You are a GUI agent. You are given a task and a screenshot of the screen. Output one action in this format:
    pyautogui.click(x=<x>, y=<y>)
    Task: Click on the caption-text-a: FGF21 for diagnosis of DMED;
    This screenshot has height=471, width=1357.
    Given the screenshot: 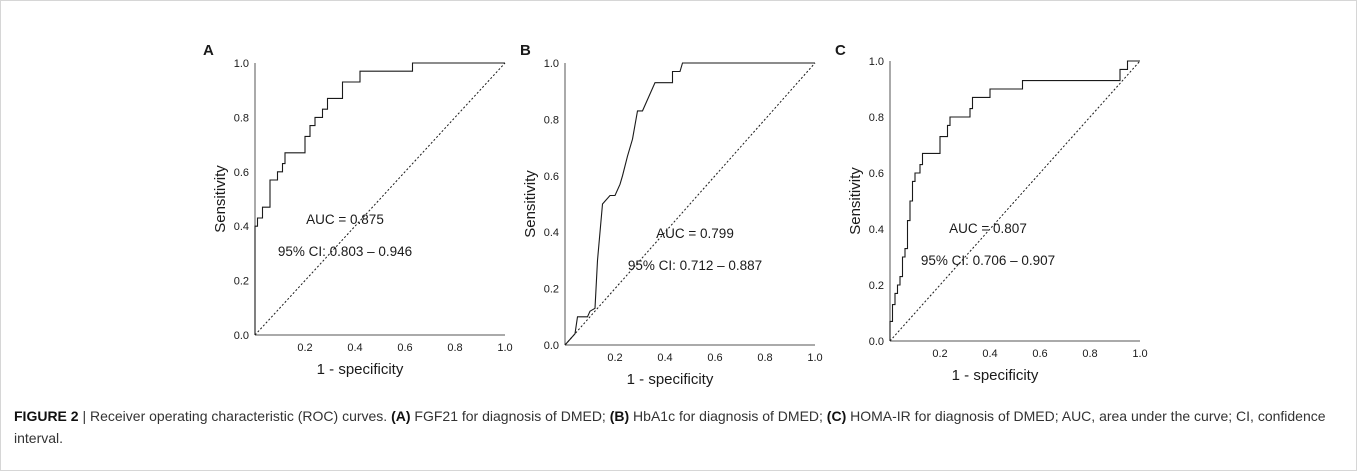 What is the action you would take?
    pyautogui.click(x=510, y=416)
    